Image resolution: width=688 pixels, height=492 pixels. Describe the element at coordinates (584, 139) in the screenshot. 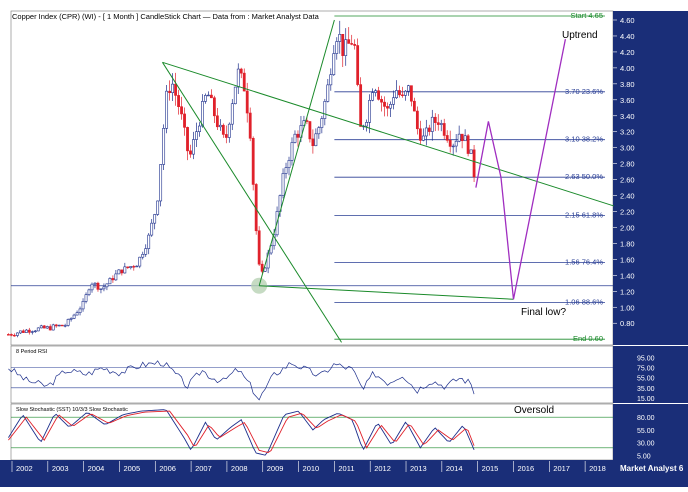

I see `fib-level-label: 3.10 38.2%` at that location.